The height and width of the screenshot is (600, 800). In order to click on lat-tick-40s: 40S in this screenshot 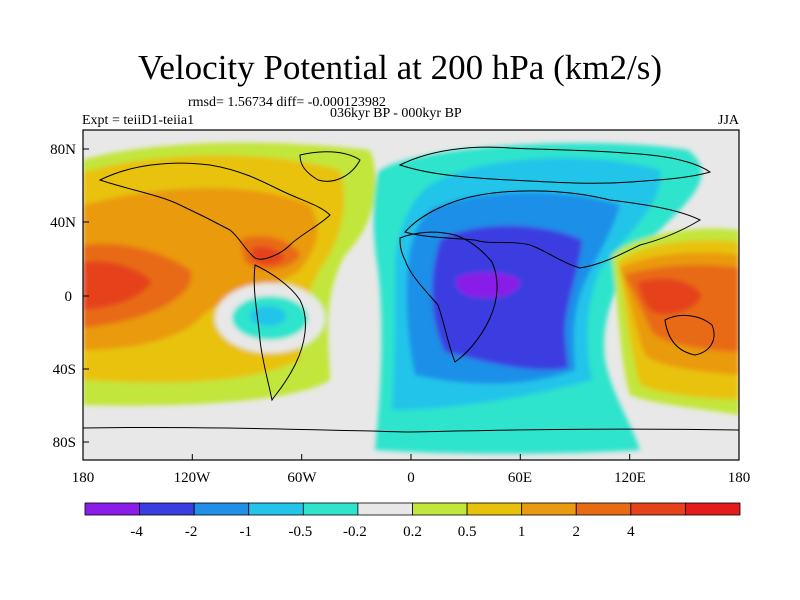, I will do `click(64, 370)`.